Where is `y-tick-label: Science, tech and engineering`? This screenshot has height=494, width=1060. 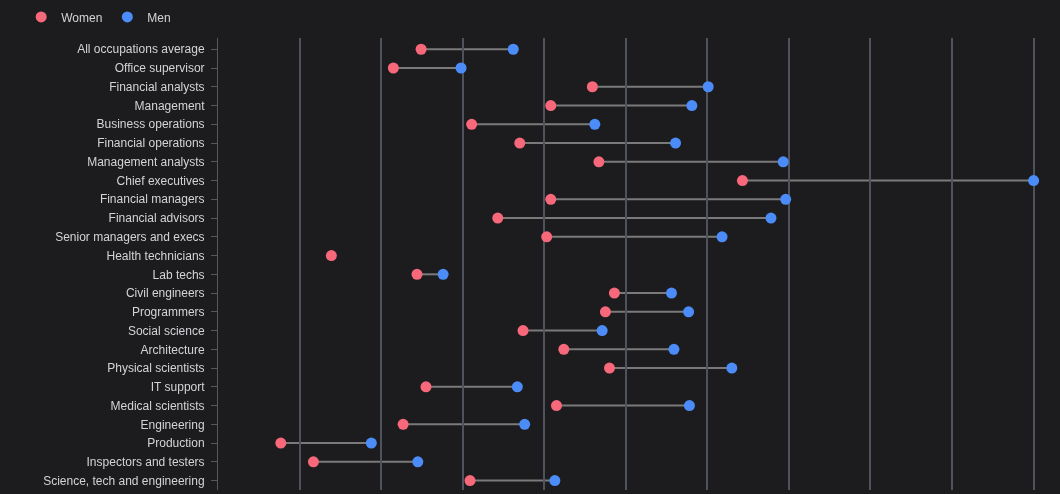
y-tick-label: Science, tech and engineering is located at coordinates (124, 480).